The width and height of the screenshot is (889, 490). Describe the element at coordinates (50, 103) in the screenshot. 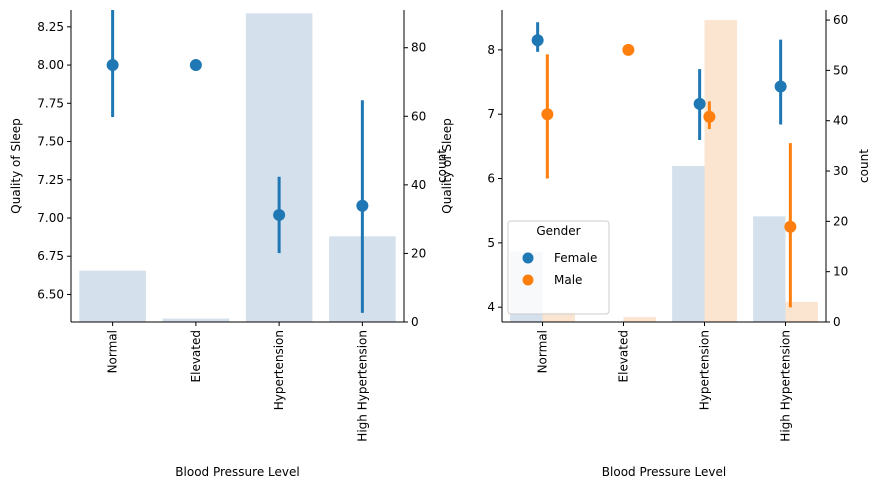

I see `left-y-tick-label-5: 7.75` at that location.